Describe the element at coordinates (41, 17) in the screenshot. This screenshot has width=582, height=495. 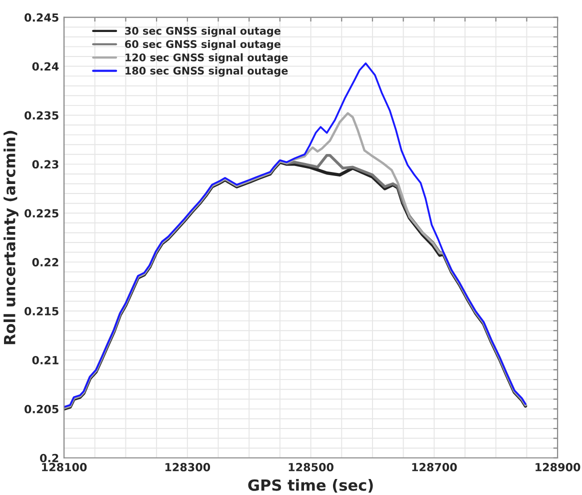
I see `y-tick-label: 0.245` at that location.